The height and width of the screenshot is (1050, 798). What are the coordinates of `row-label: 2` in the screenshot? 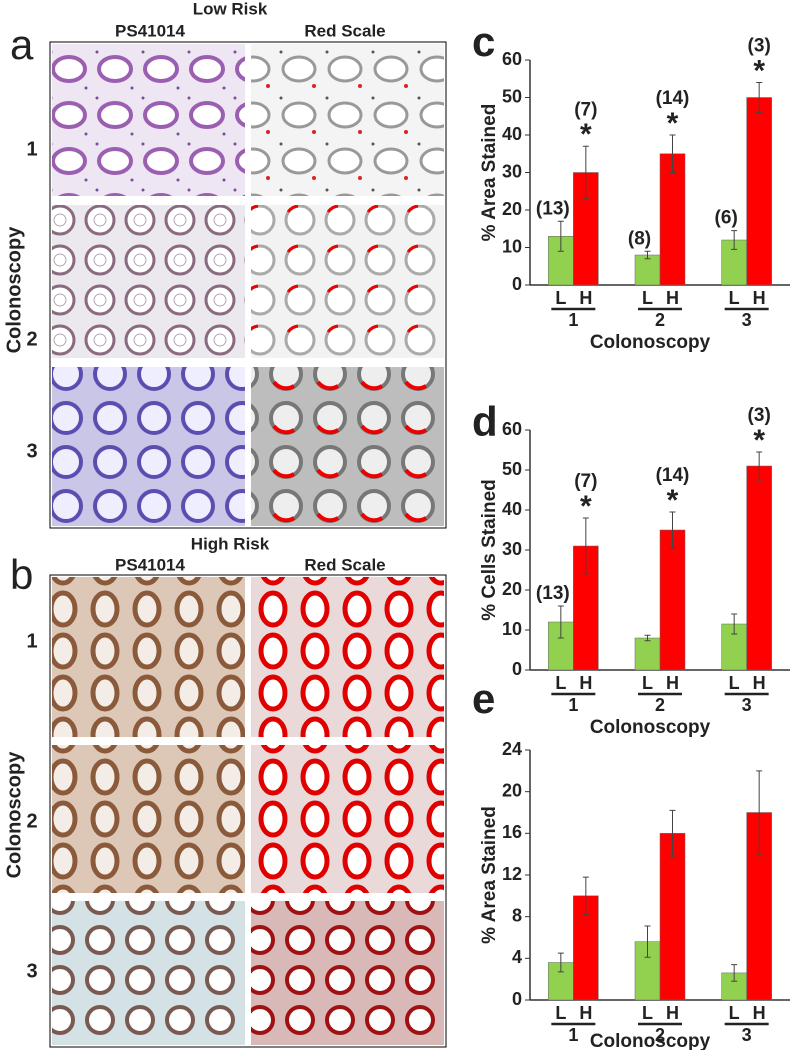 It's located at (31, 339).